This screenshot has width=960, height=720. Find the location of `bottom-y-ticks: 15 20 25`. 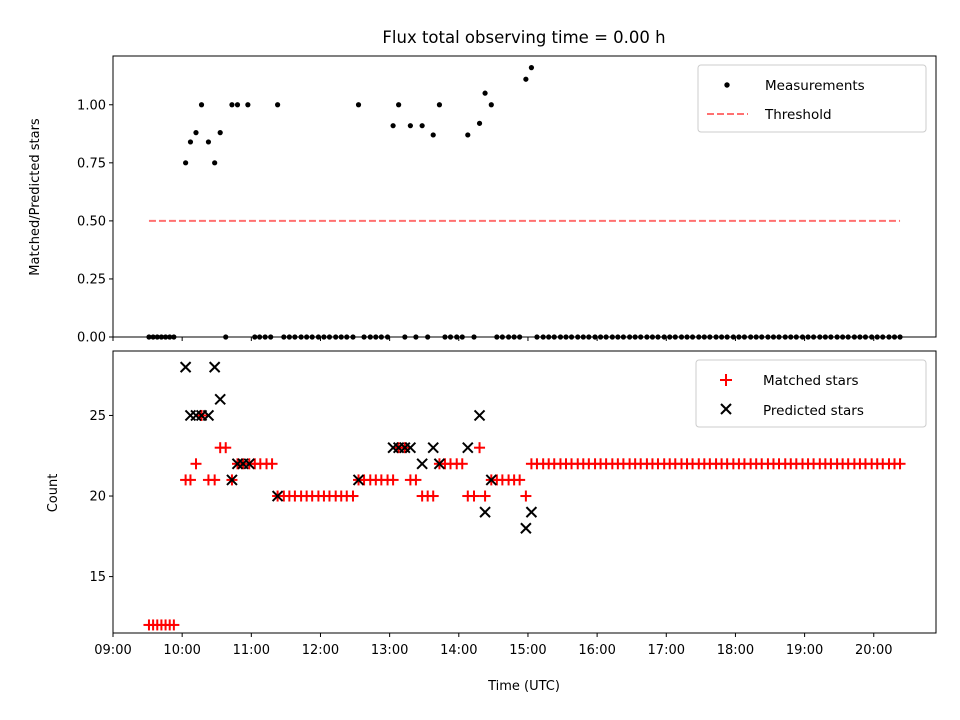

bottom-y-ticks: 15 20 25 is located at coordinates (101, 497).